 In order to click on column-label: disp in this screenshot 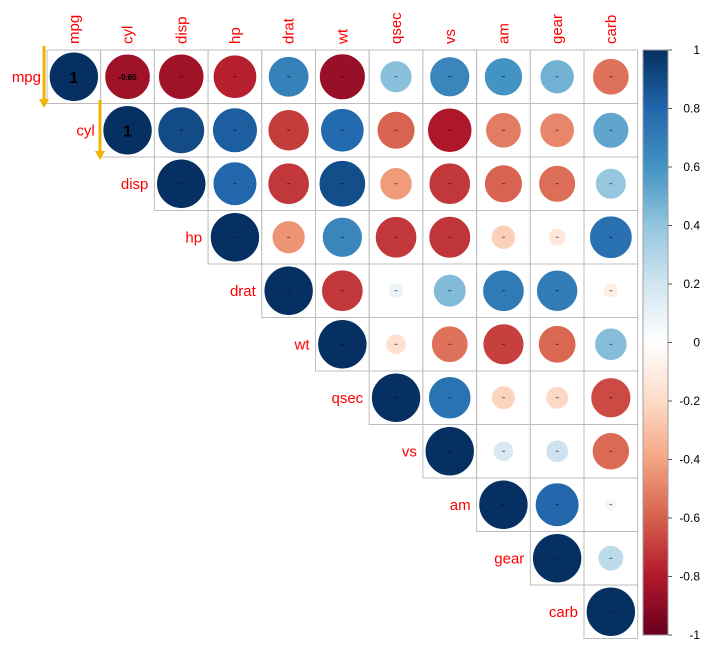, I will do `click(181, 30)`.